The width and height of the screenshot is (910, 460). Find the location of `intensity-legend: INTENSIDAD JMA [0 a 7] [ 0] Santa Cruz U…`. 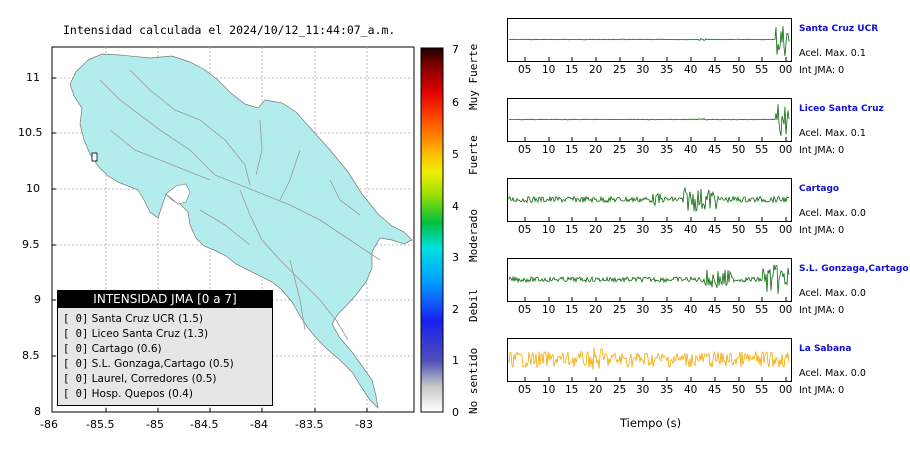

intensity-legend: INTENSIDAD JMA [0 a 7] [ 0] Santa Cruz U… is located at coordinates (165, 348).